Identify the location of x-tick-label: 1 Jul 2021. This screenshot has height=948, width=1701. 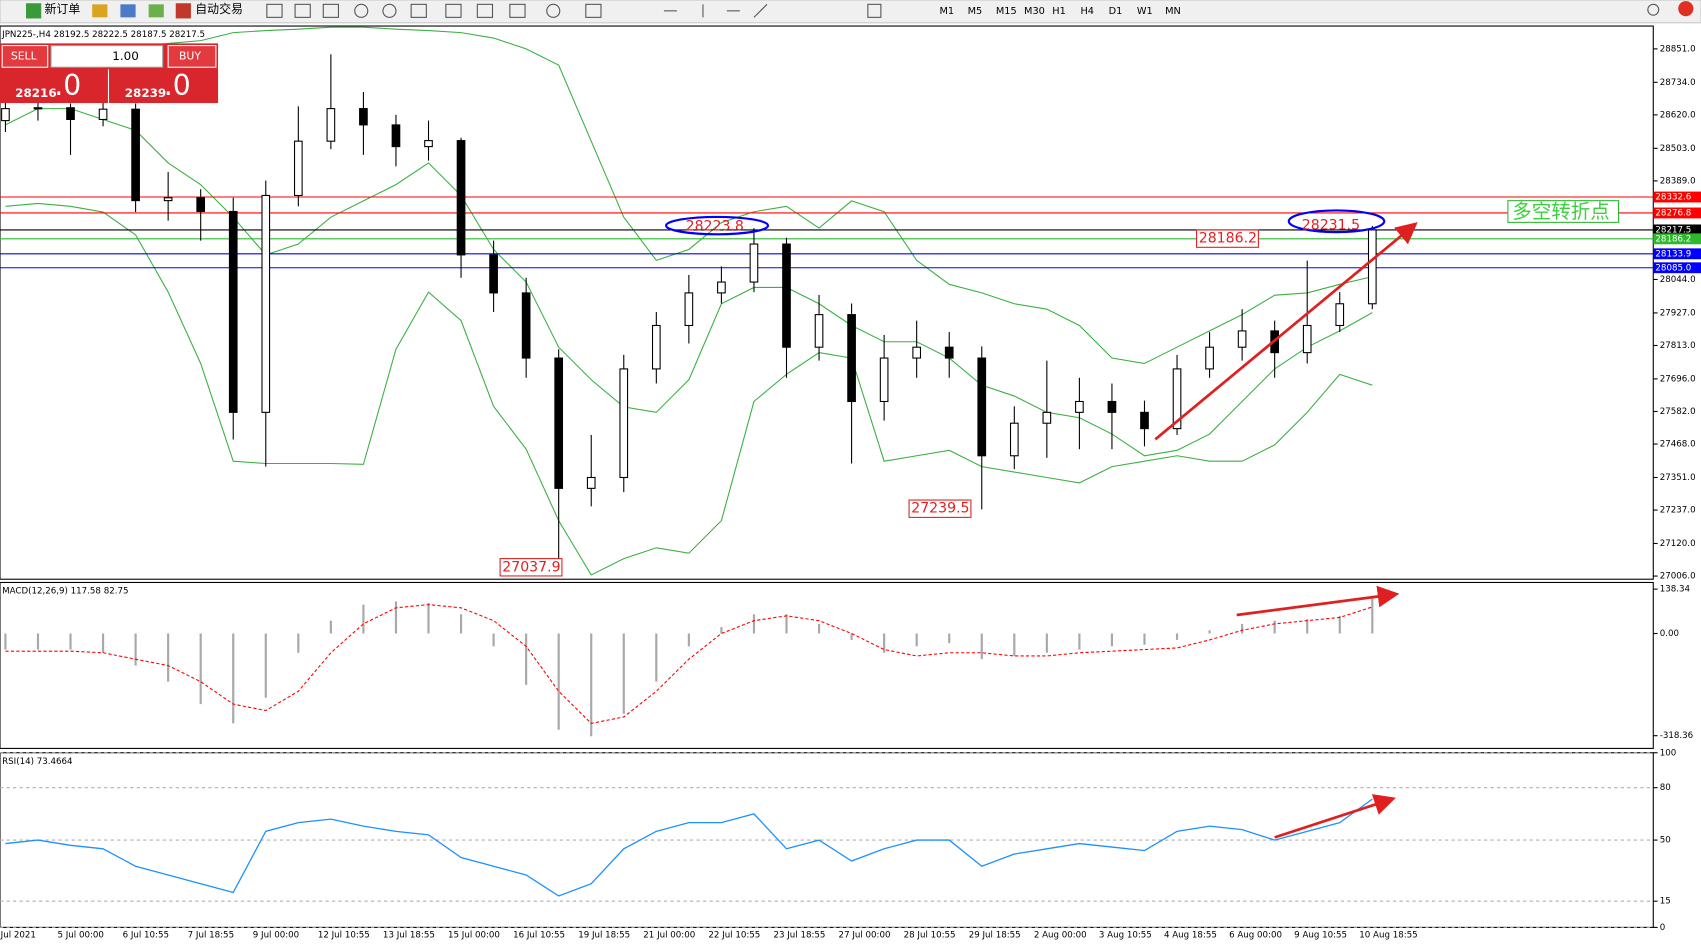
(18, 935).